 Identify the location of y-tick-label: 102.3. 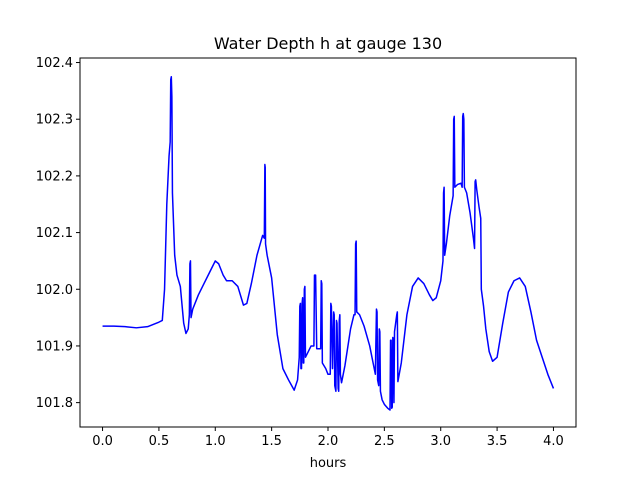
(54, 120).